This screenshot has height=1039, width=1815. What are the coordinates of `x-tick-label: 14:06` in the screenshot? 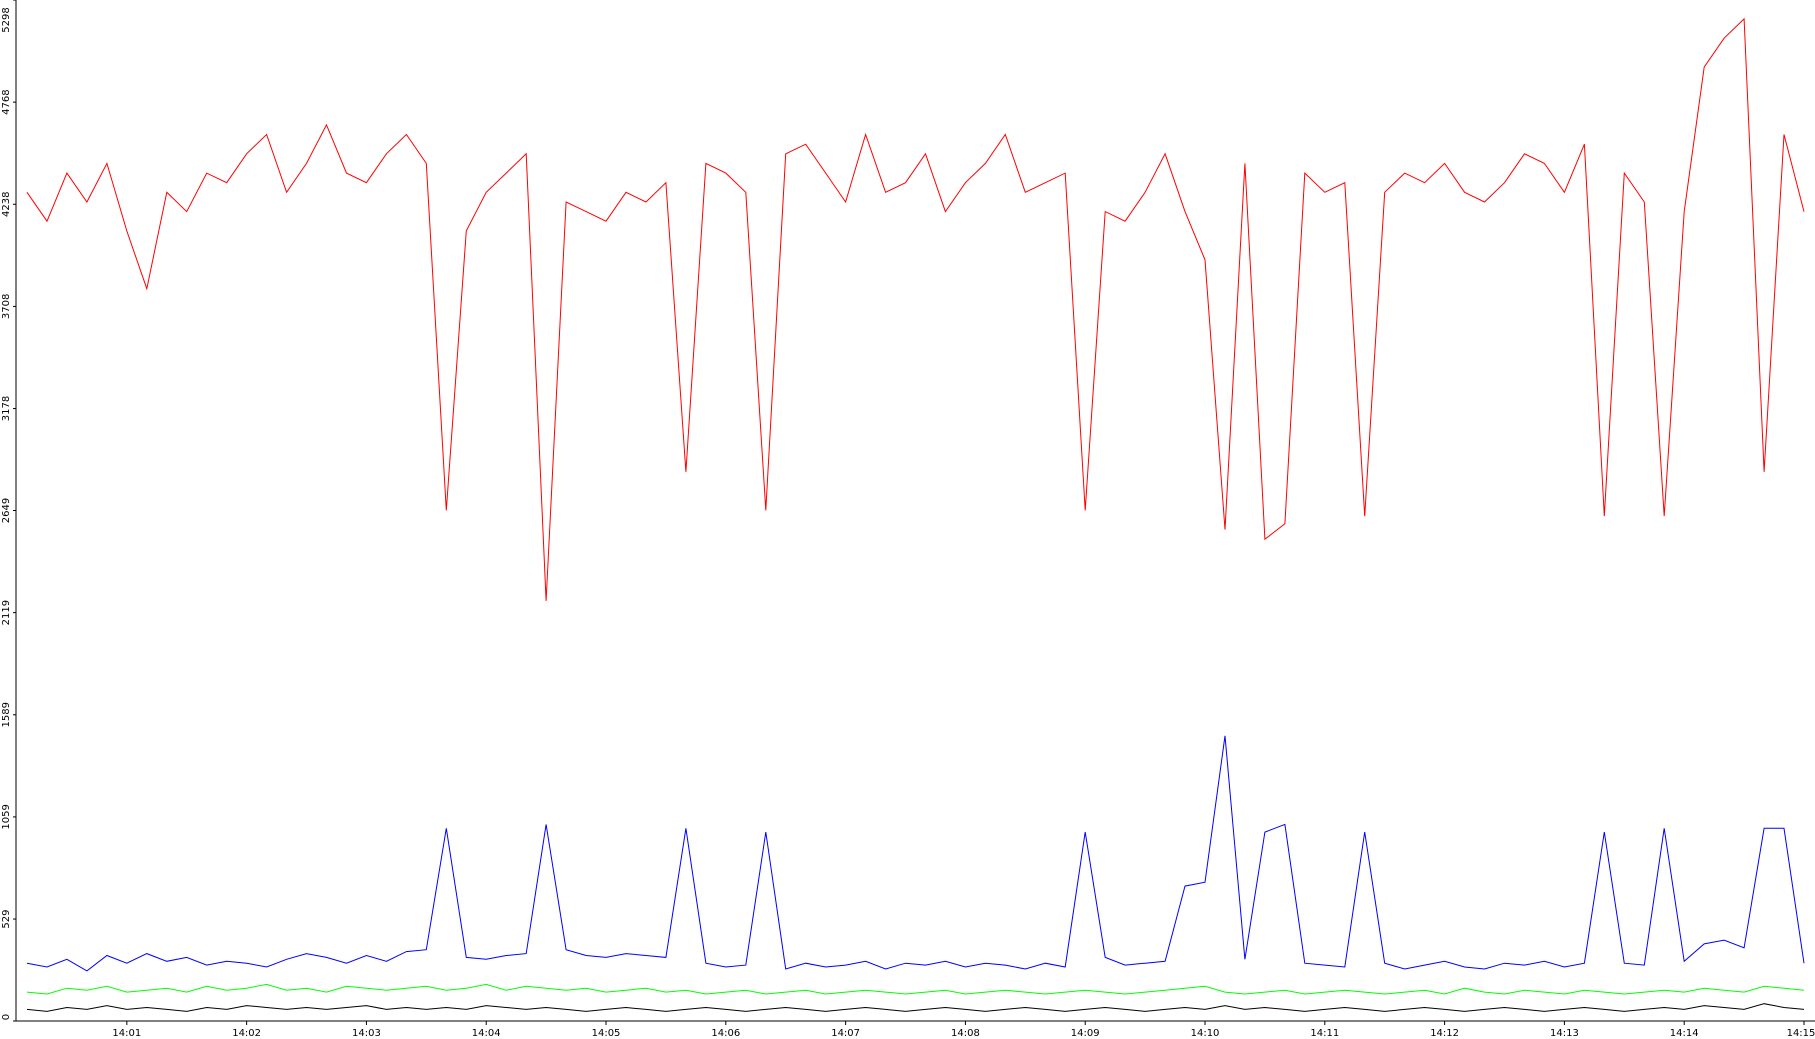 It's located at (725, 1033).